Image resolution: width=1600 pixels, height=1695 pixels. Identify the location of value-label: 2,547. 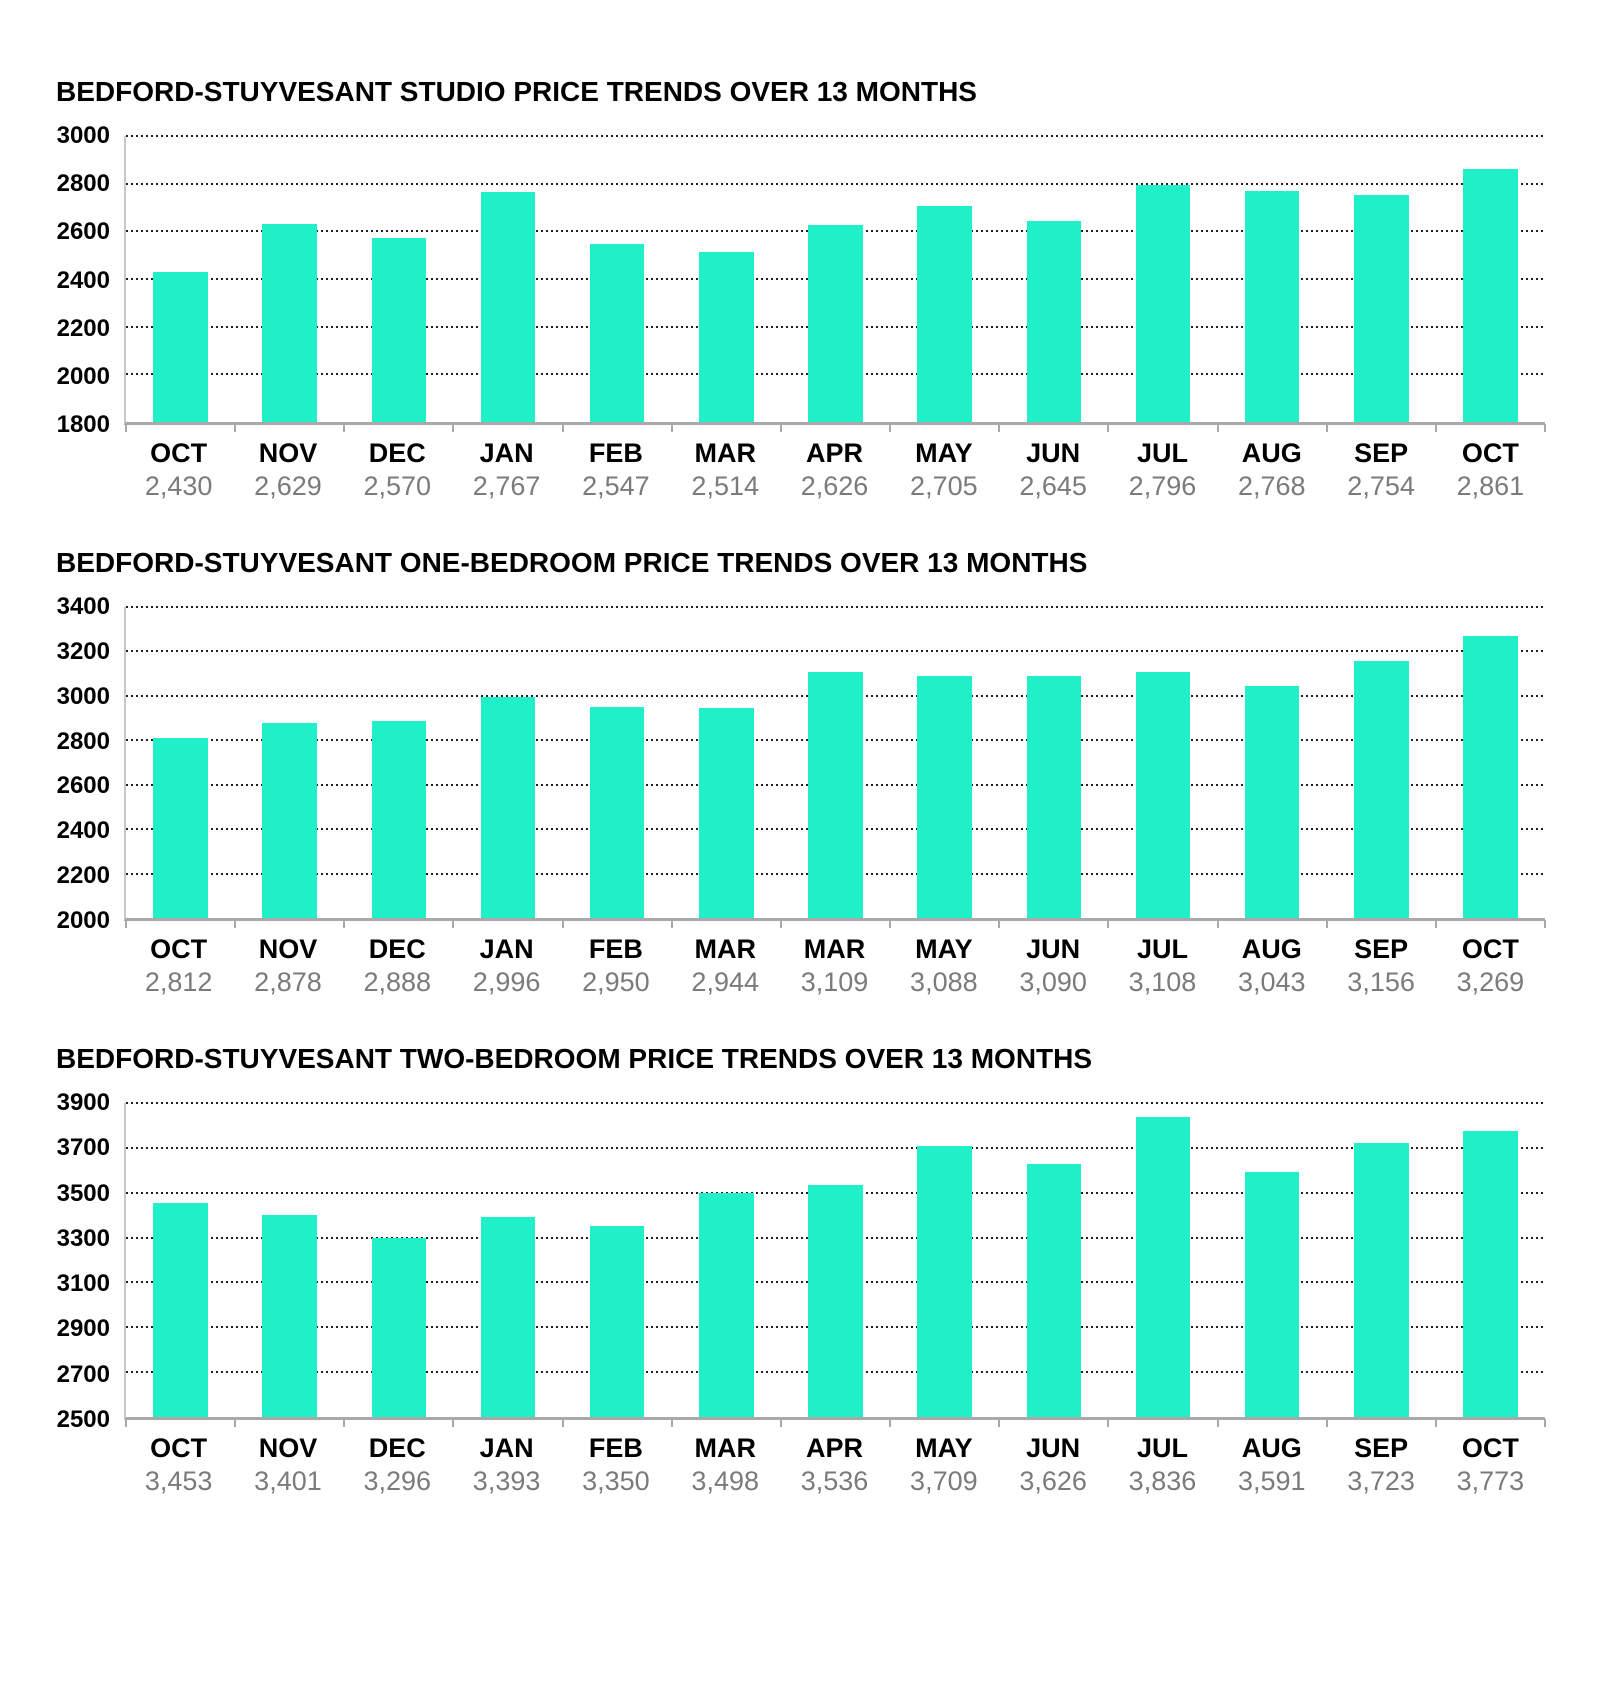
(616, 486).